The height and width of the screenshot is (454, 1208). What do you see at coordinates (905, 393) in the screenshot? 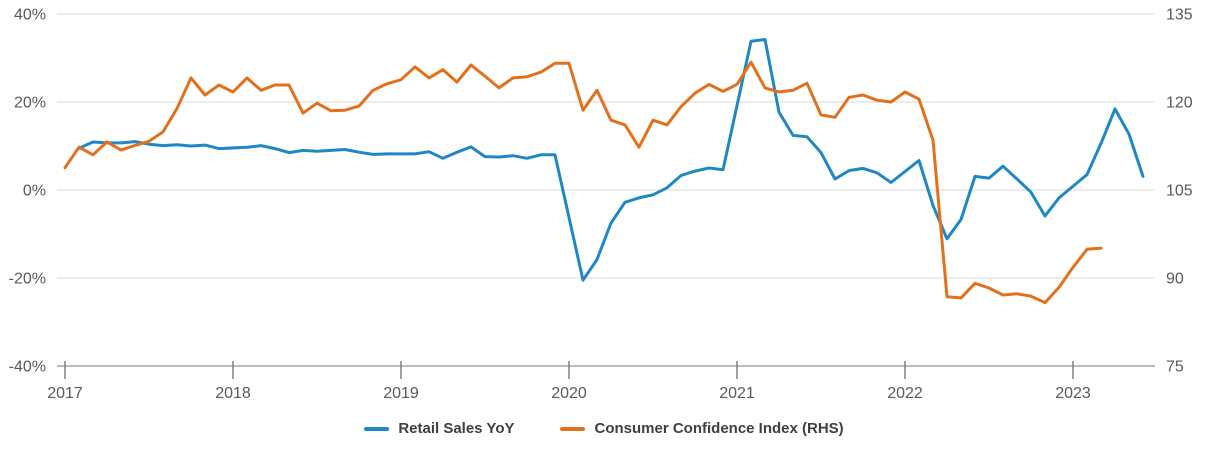
I see `x-axis-tick-label: 2022` at bounding box center [905, 393].